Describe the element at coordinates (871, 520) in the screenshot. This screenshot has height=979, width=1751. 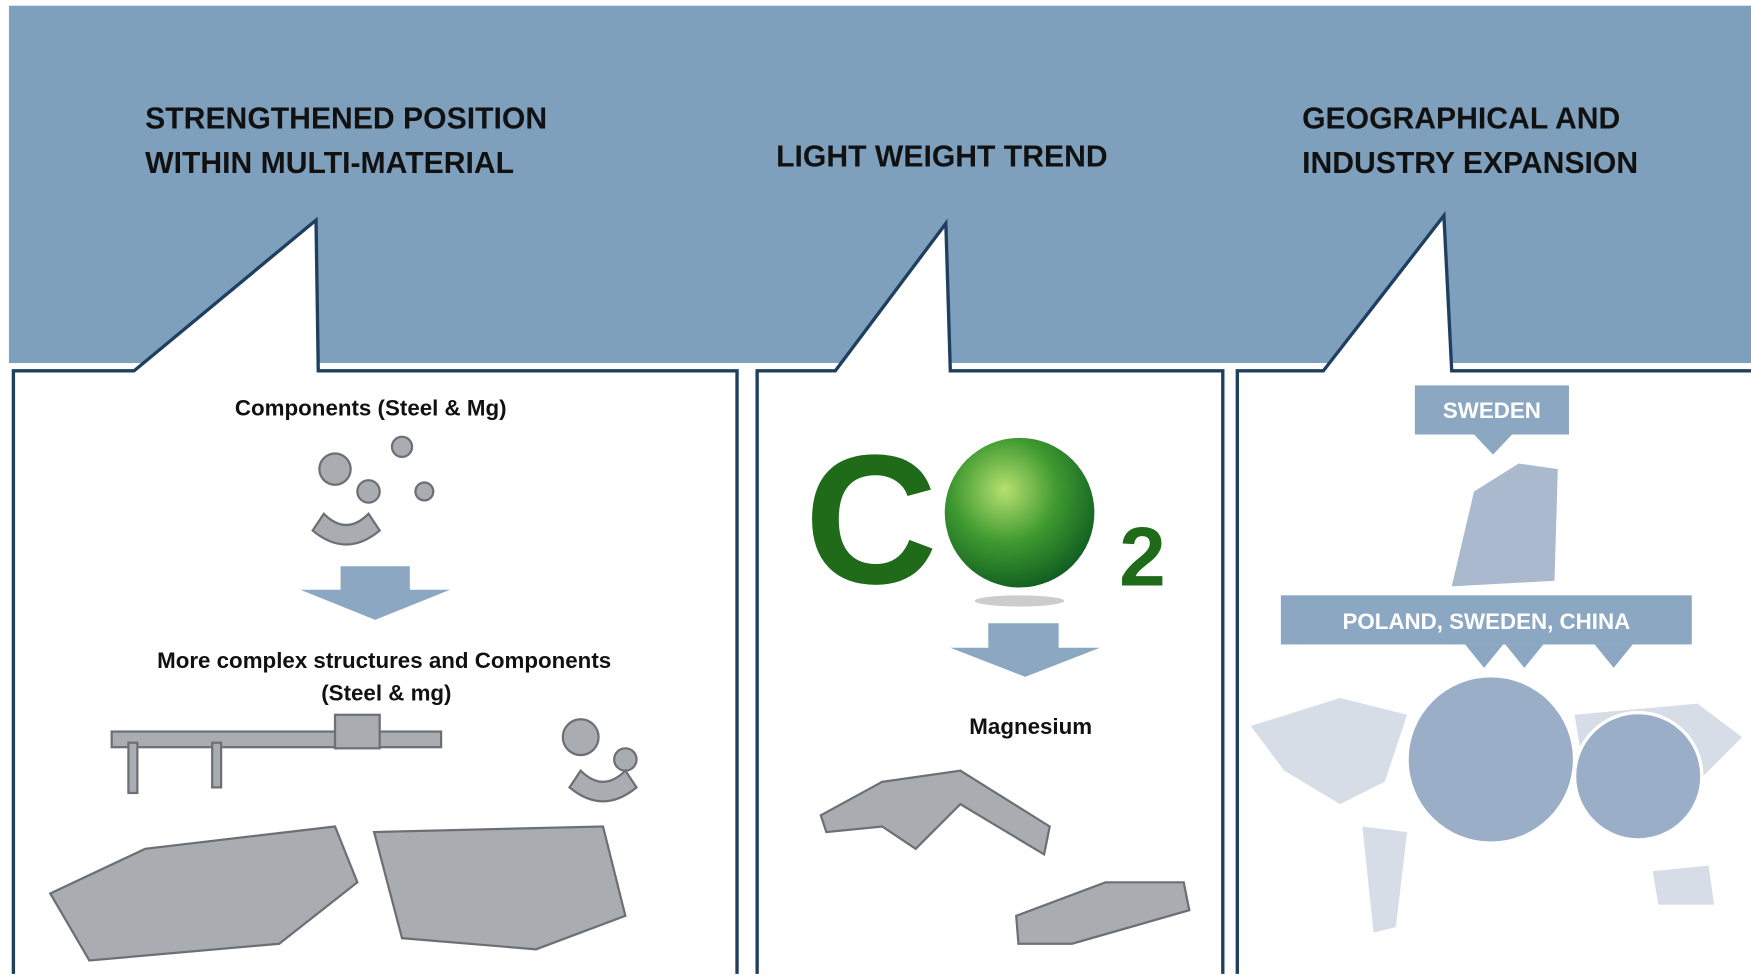
I see `co2-letter: C` at that location.